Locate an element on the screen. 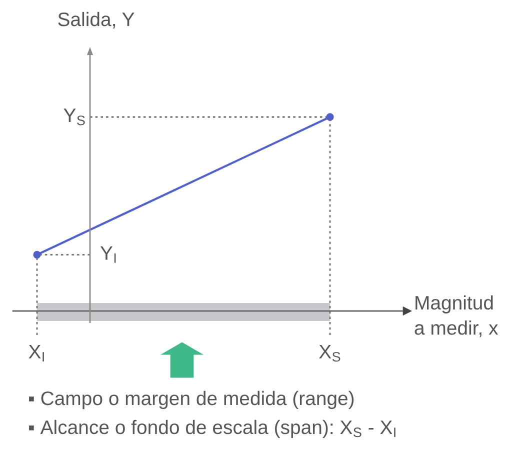  text: ▪ Campo o margen de medida (range) is located at coordinates (191, 400).